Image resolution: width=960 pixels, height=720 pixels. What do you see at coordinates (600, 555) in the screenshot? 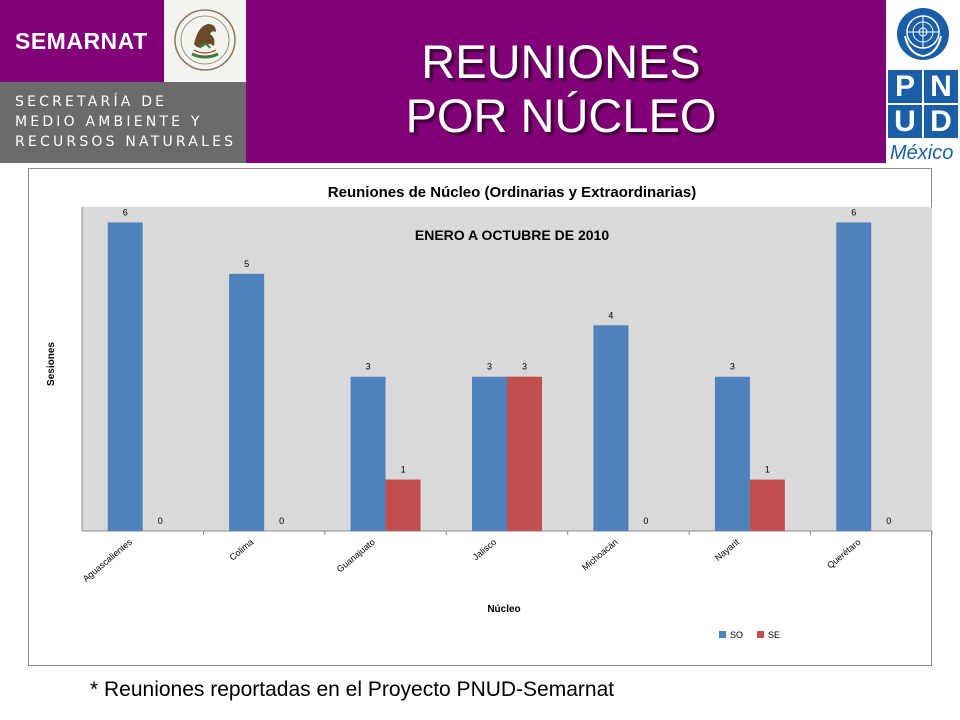
I see `x-tick-label: Michoacán` at bounding box center [600, 555].